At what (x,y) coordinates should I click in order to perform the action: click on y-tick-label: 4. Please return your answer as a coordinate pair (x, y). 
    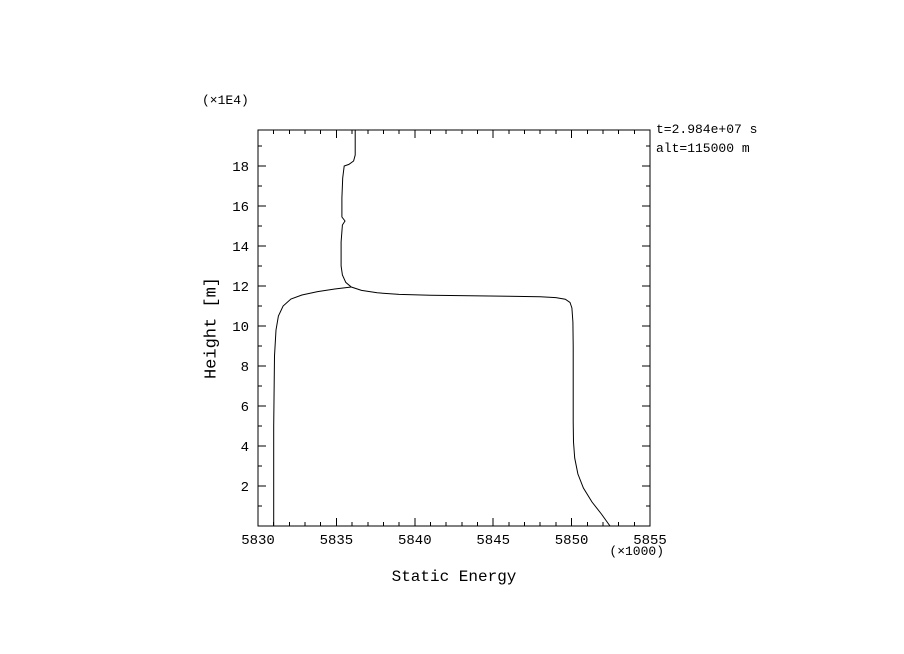
    Looking at the image, I should click on (245, 448).